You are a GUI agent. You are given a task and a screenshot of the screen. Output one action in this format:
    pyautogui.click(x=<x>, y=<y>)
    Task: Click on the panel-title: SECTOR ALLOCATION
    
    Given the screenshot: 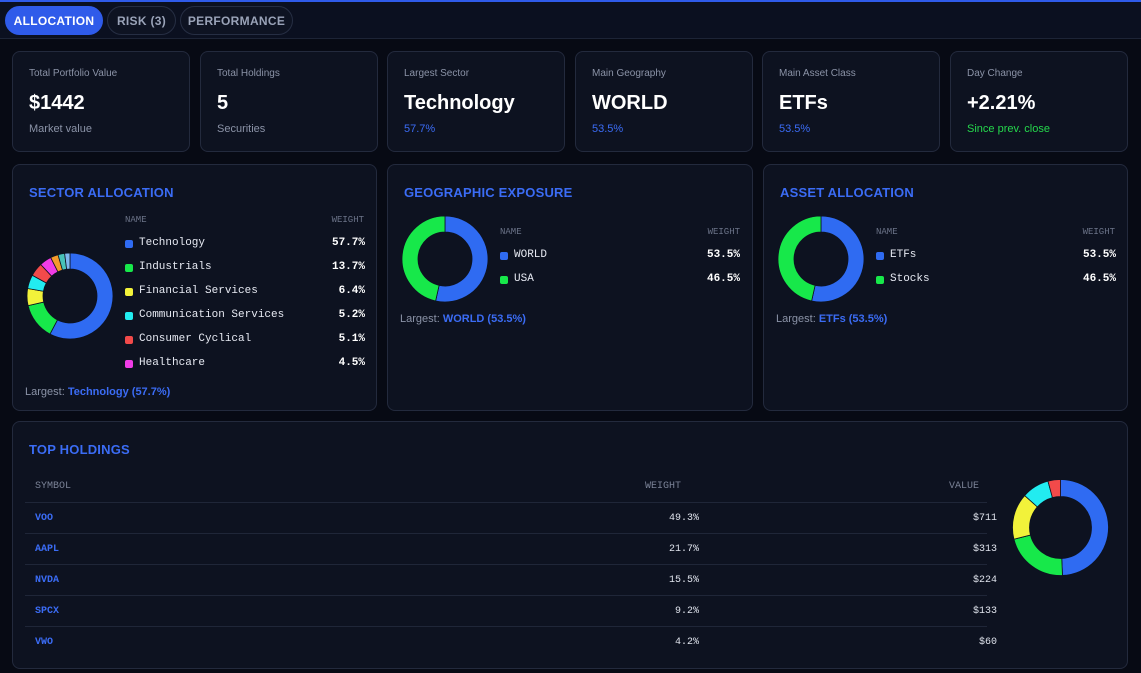 What is the action you would take?
    pyautogui.click(x=101, y=192)
    